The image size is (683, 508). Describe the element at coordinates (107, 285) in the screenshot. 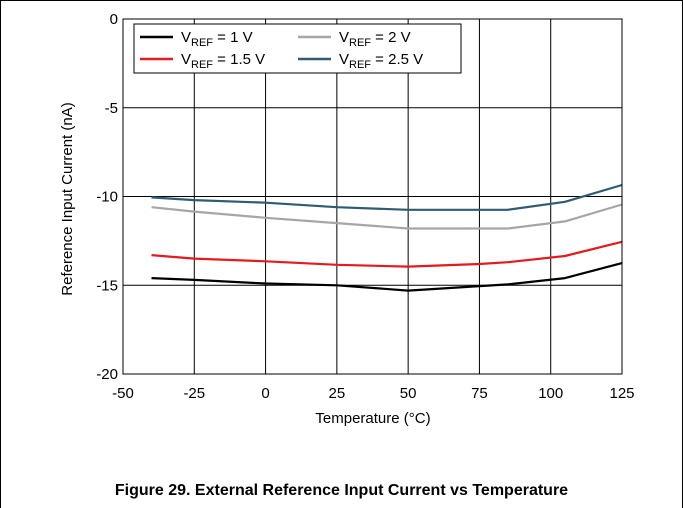

I see `y-tick-label: -15` at that location.